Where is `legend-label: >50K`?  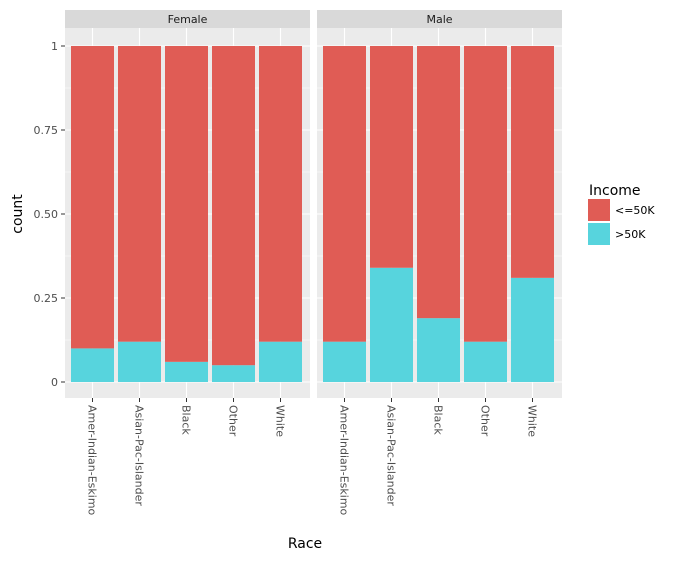
legend-label: >50K is located at coordinates (630, 234).